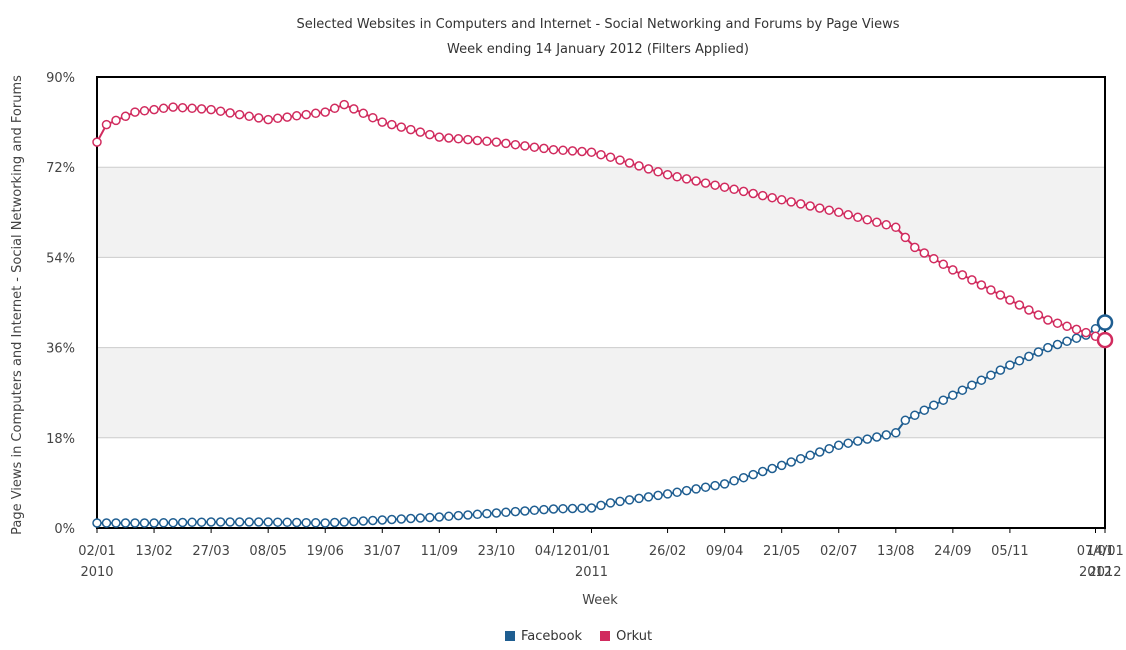 This screenshot has width=1126, height=650. What do you see at coordinates (496, 551) in the screenshot?
I see `x-tick-label: 23/10` at bounding box center [496, 551].